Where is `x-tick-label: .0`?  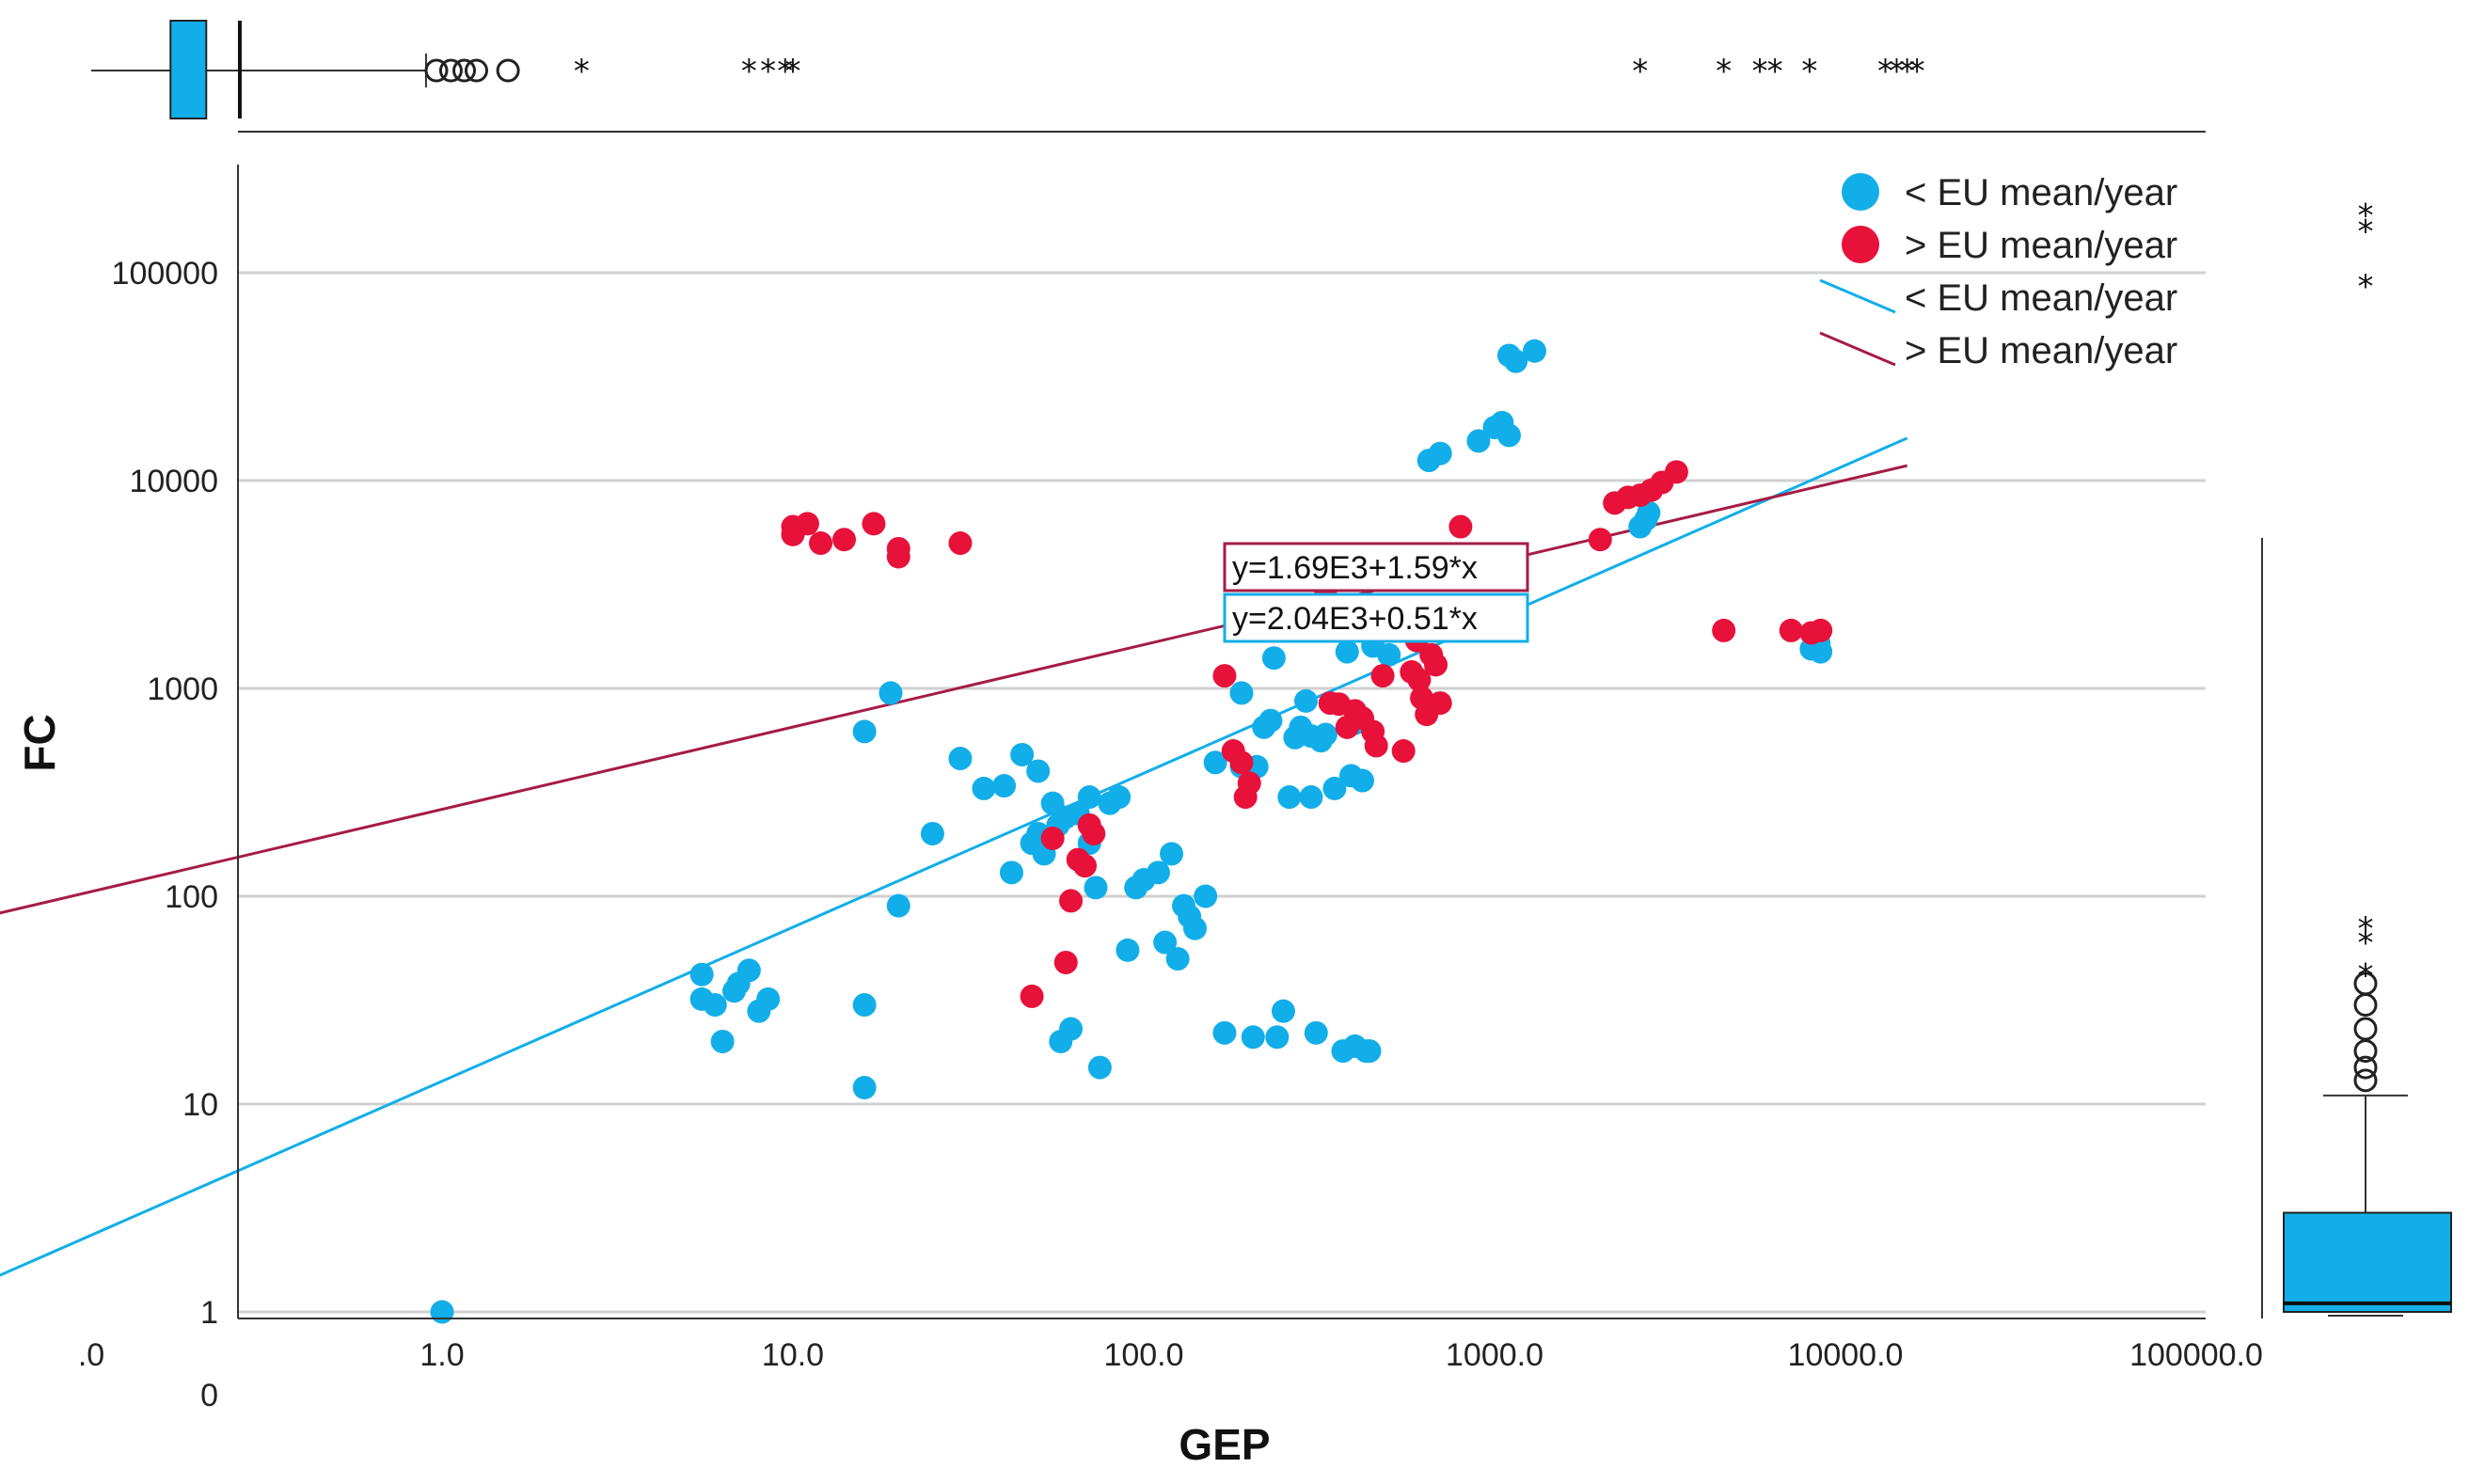 x-tick-label: .0 is located at coordinates (91, 1355).